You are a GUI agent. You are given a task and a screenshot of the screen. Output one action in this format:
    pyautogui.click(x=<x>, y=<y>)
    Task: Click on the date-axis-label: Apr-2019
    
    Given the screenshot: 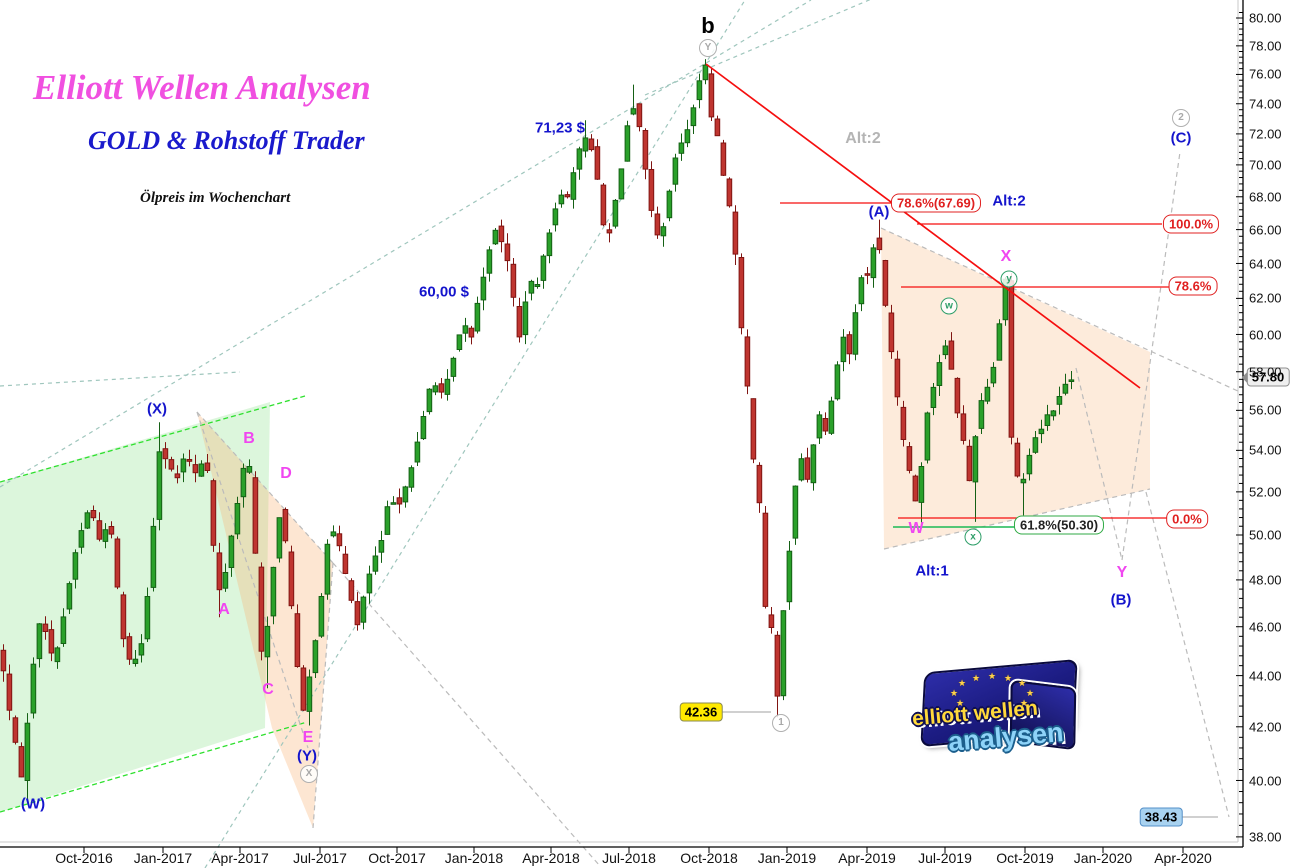 What is the action you would take?
    pyautogui.click(x=867, y=858)
    